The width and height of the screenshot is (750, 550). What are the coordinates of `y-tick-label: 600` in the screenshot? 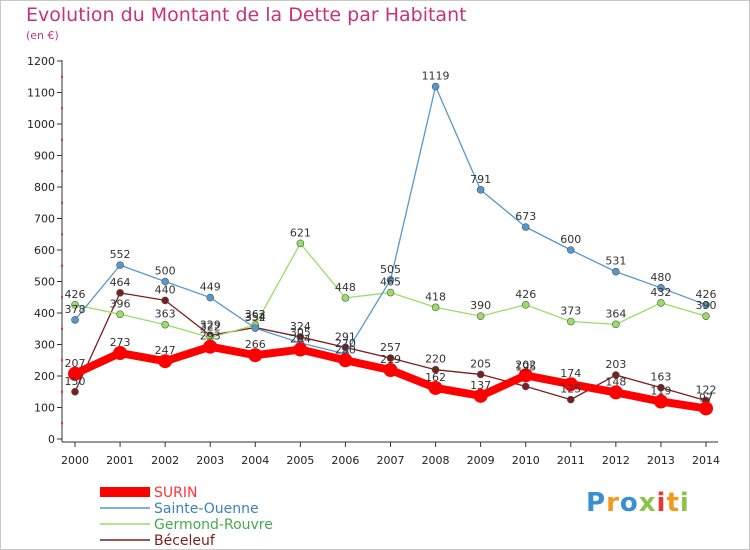 It's located at (44, 250).